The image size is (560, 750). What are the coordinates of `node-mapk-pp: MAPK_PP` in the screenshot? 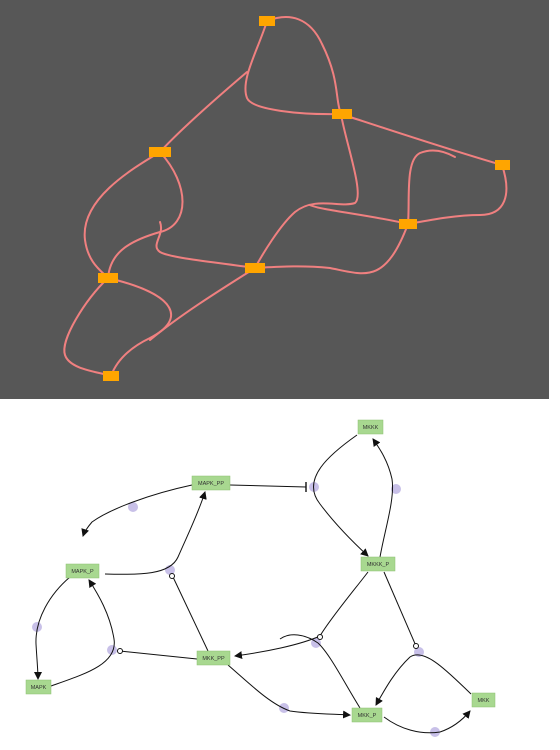 It's located at (211, 483).